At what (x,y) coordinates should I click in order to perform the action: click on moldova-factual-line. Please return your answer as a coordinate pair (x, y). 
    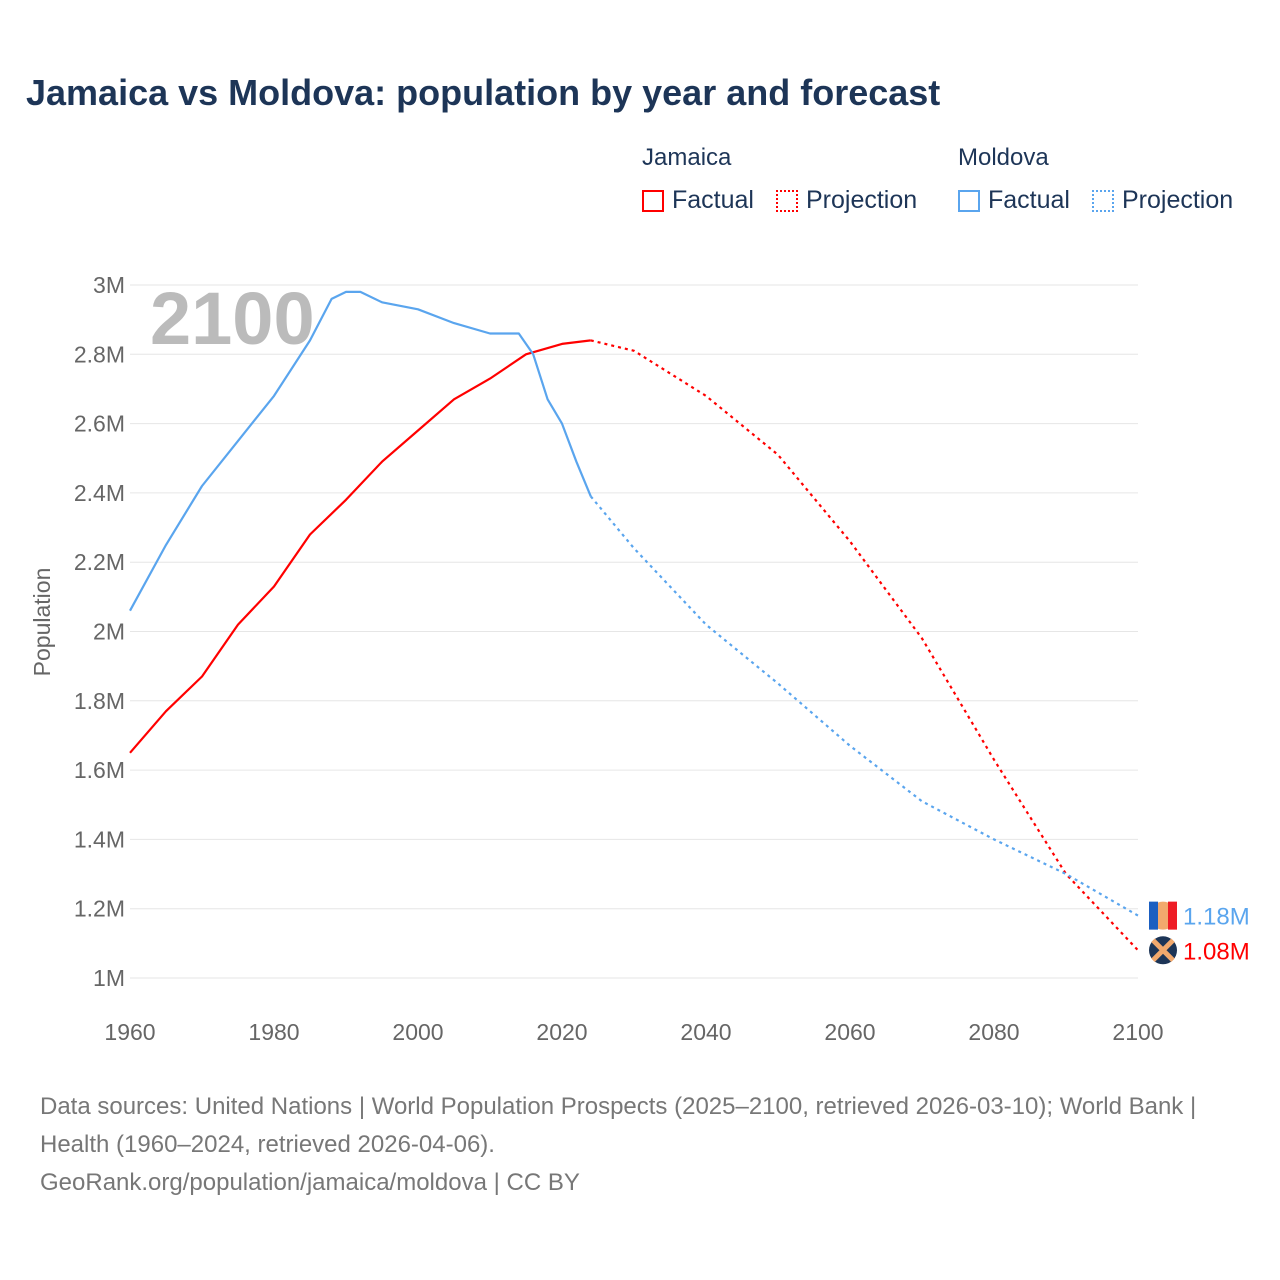
    Looking at the image, I should click on (360, 451).